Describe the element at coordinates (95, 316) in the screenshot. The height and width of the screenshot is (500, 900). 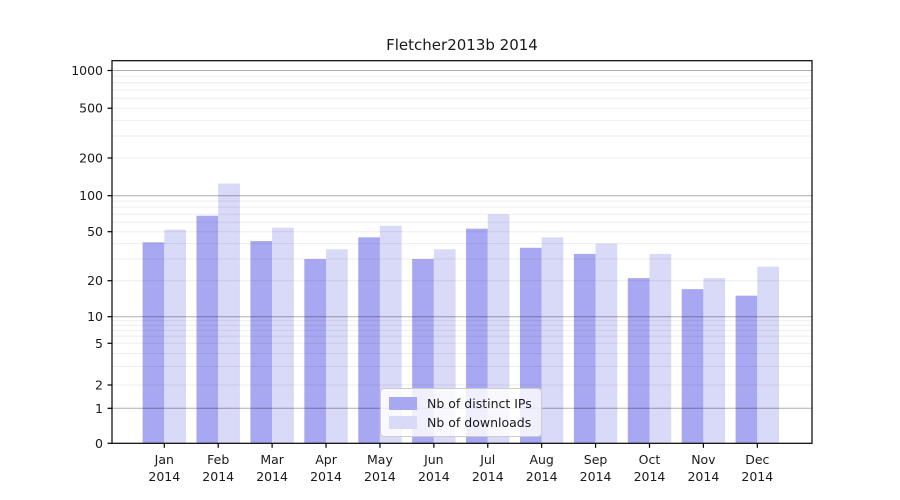
I see `y-tick-label: 10` at that location.